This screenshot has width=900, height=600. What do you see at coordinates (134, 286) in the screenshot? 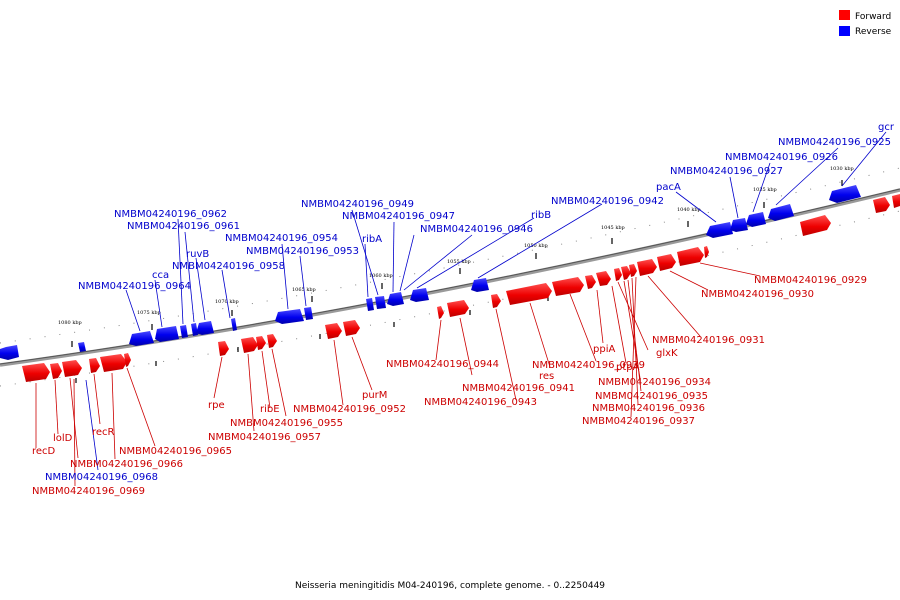
I see `gene-label: NMBM04240196_0964` at bounding box center [134, 286].